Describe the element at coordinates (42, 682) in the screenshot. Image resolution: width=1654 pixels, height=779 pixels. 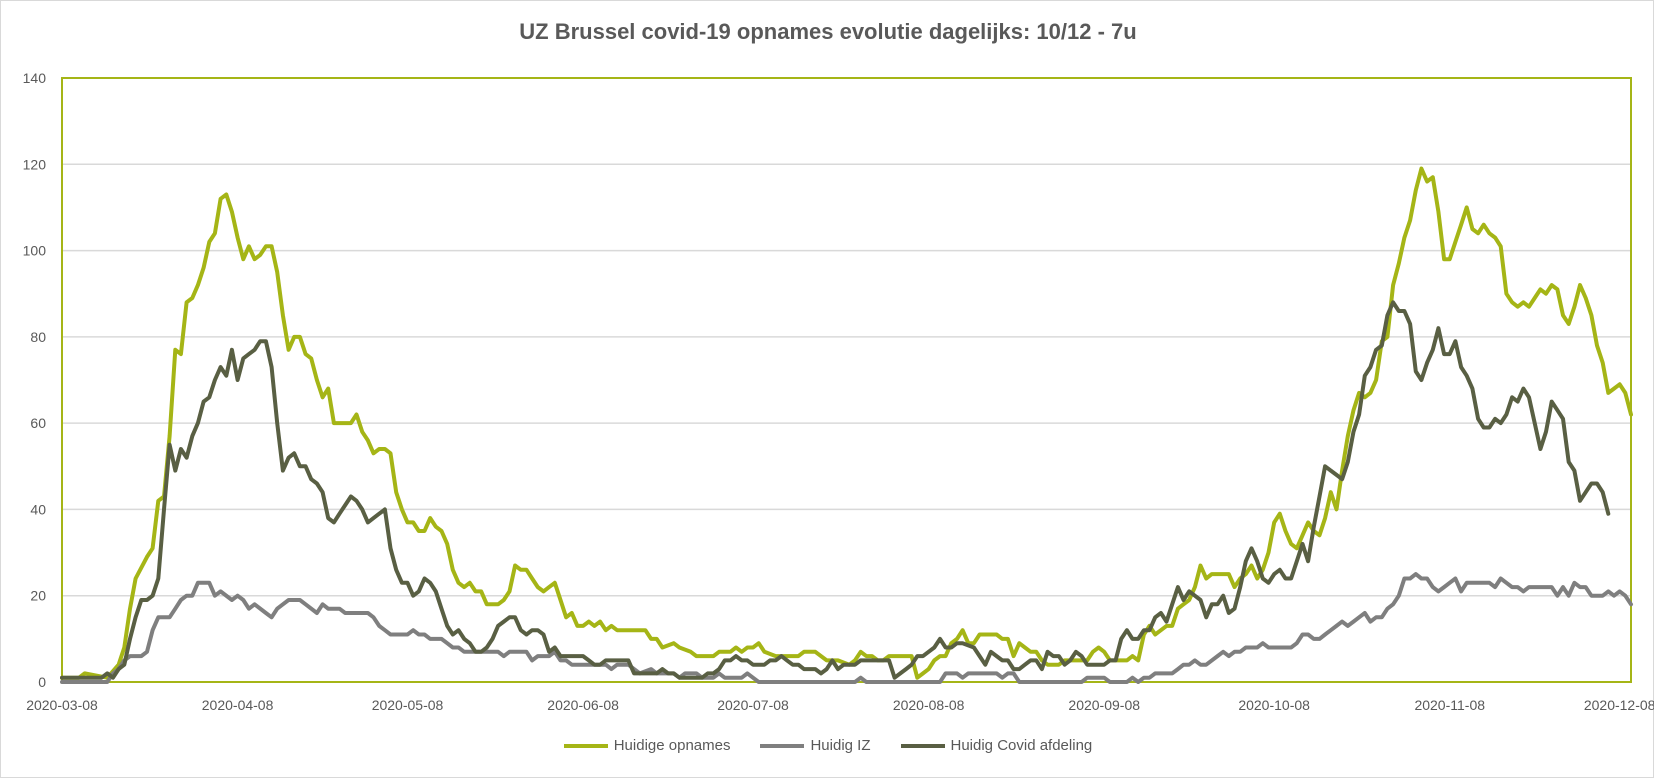
I see `y-tick-label: 0` at that location.